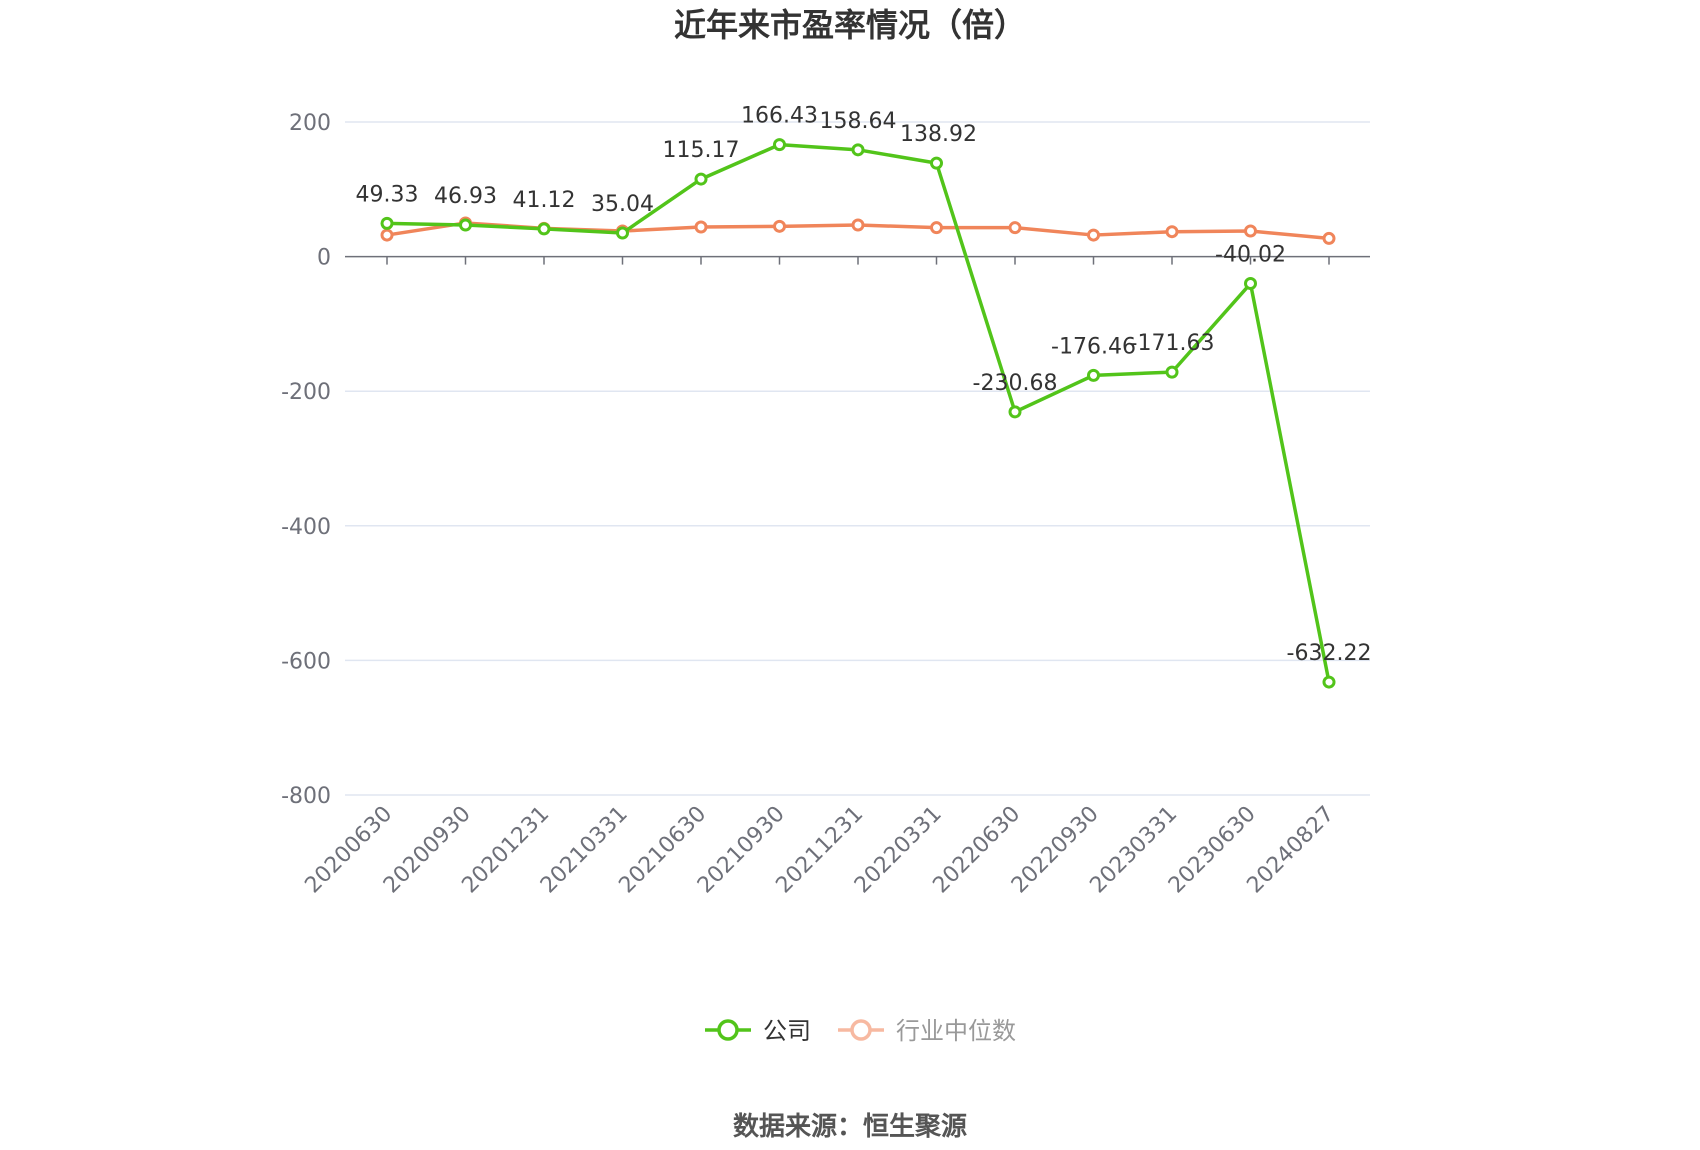  I want to click on y-tick-label: 0, so click(324, 258).